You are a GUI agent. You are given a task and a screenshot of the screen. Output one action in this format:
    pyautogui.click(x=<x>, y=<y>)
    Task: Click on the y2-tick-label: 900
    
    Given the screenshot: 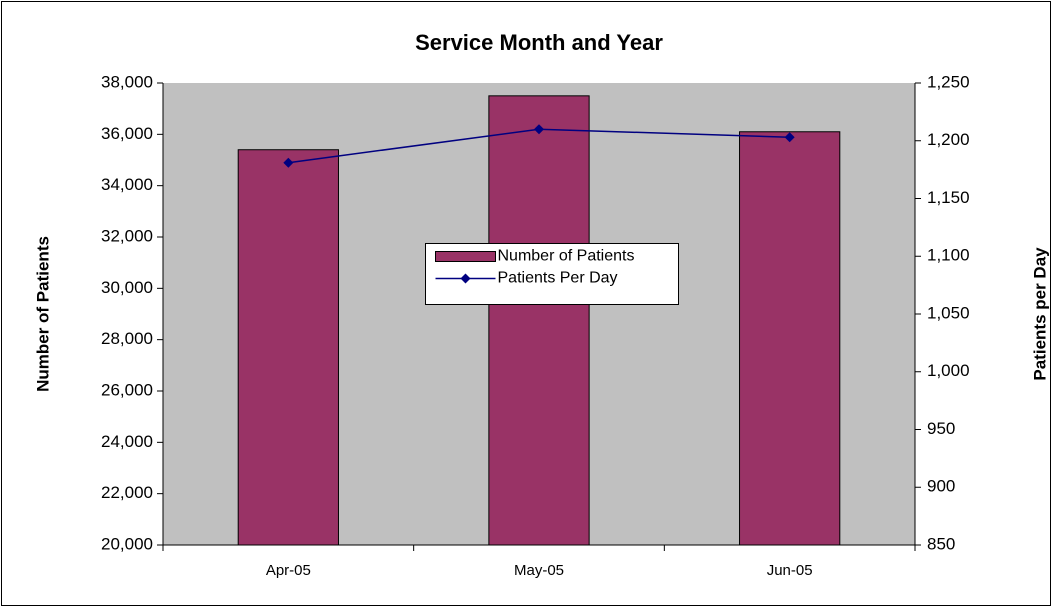 What is the action you would take?
    pyautogui.click(x=941, y=486)
    